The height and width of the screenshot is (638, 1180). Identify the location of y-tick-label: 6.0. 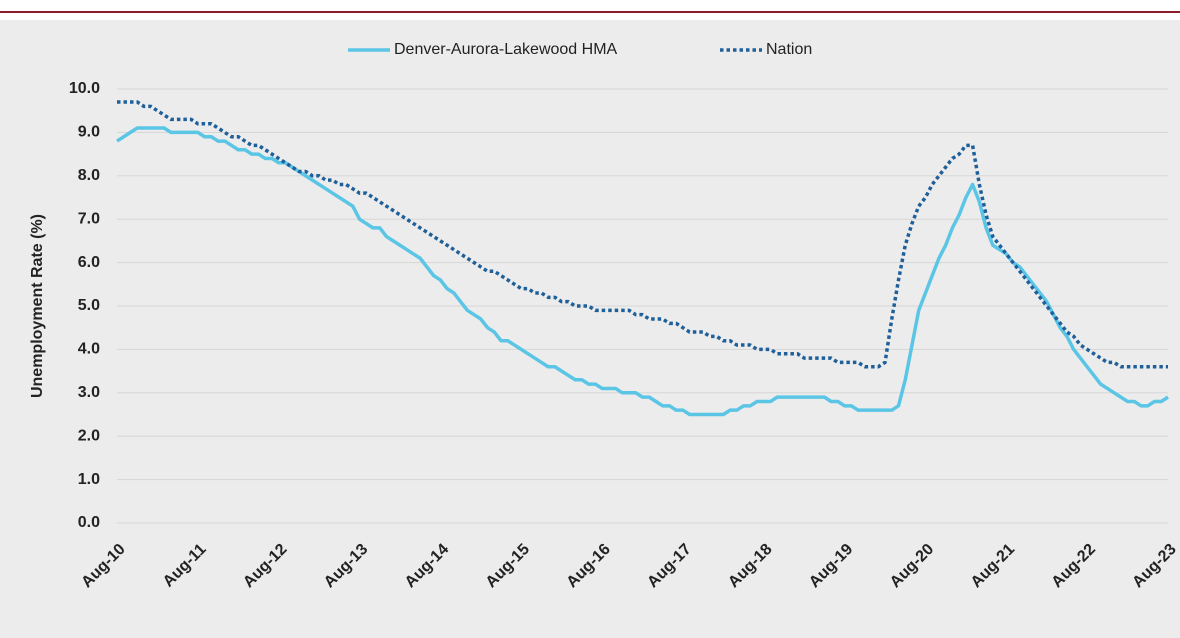
(89, 262).